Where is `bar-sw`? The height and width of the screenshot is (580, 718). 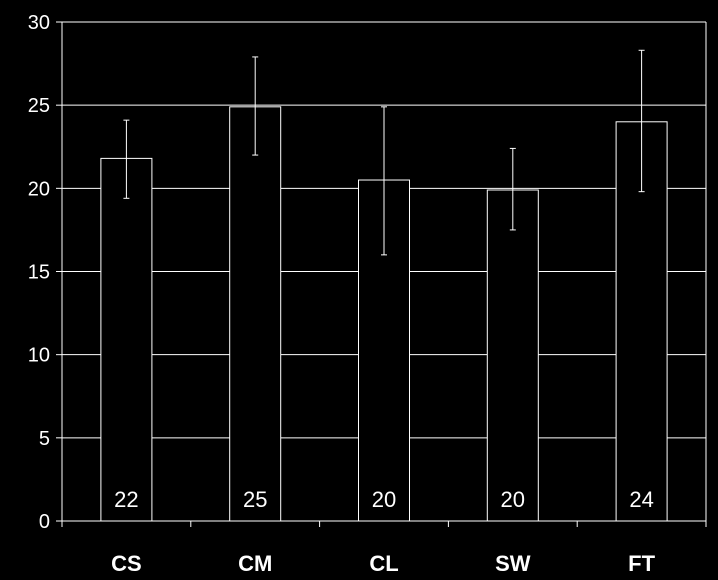 bar-sw is located at coordinates (512, 355).